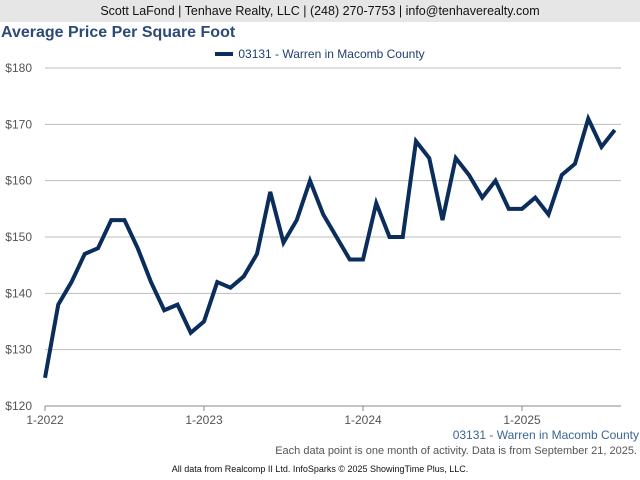  I want to click on y-axis-ticks: $120 $130 $140 $150 $160 $170 $180, so click(18, 237).